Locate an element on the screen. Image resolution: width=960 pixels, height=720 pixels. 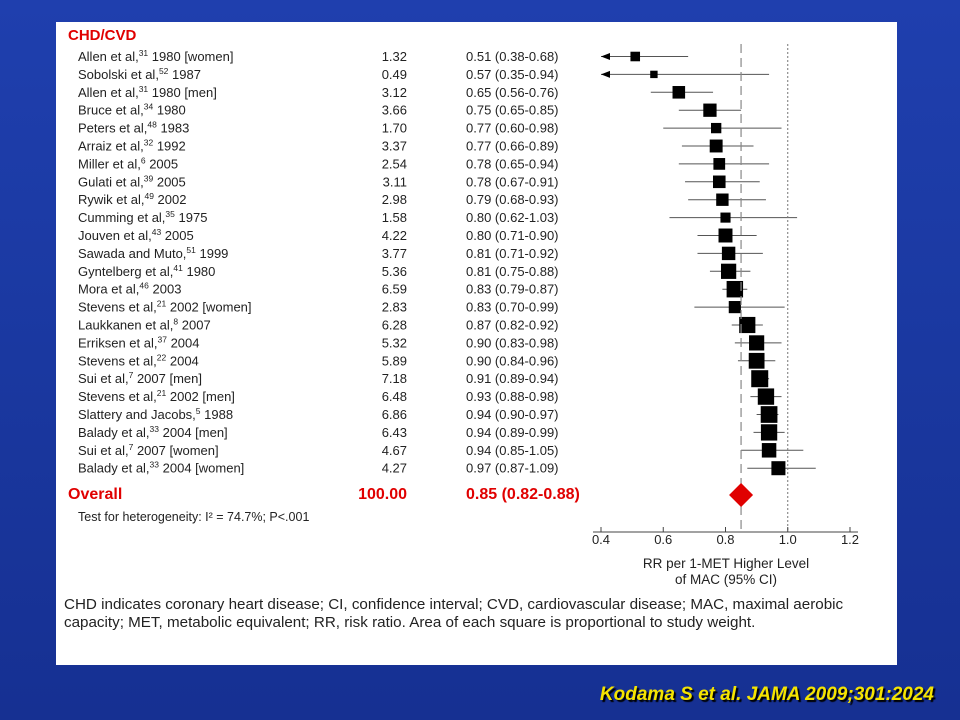
citation: Kodama S et al. JAMA 2009;301:2024 is located at coordinates (766, 694).